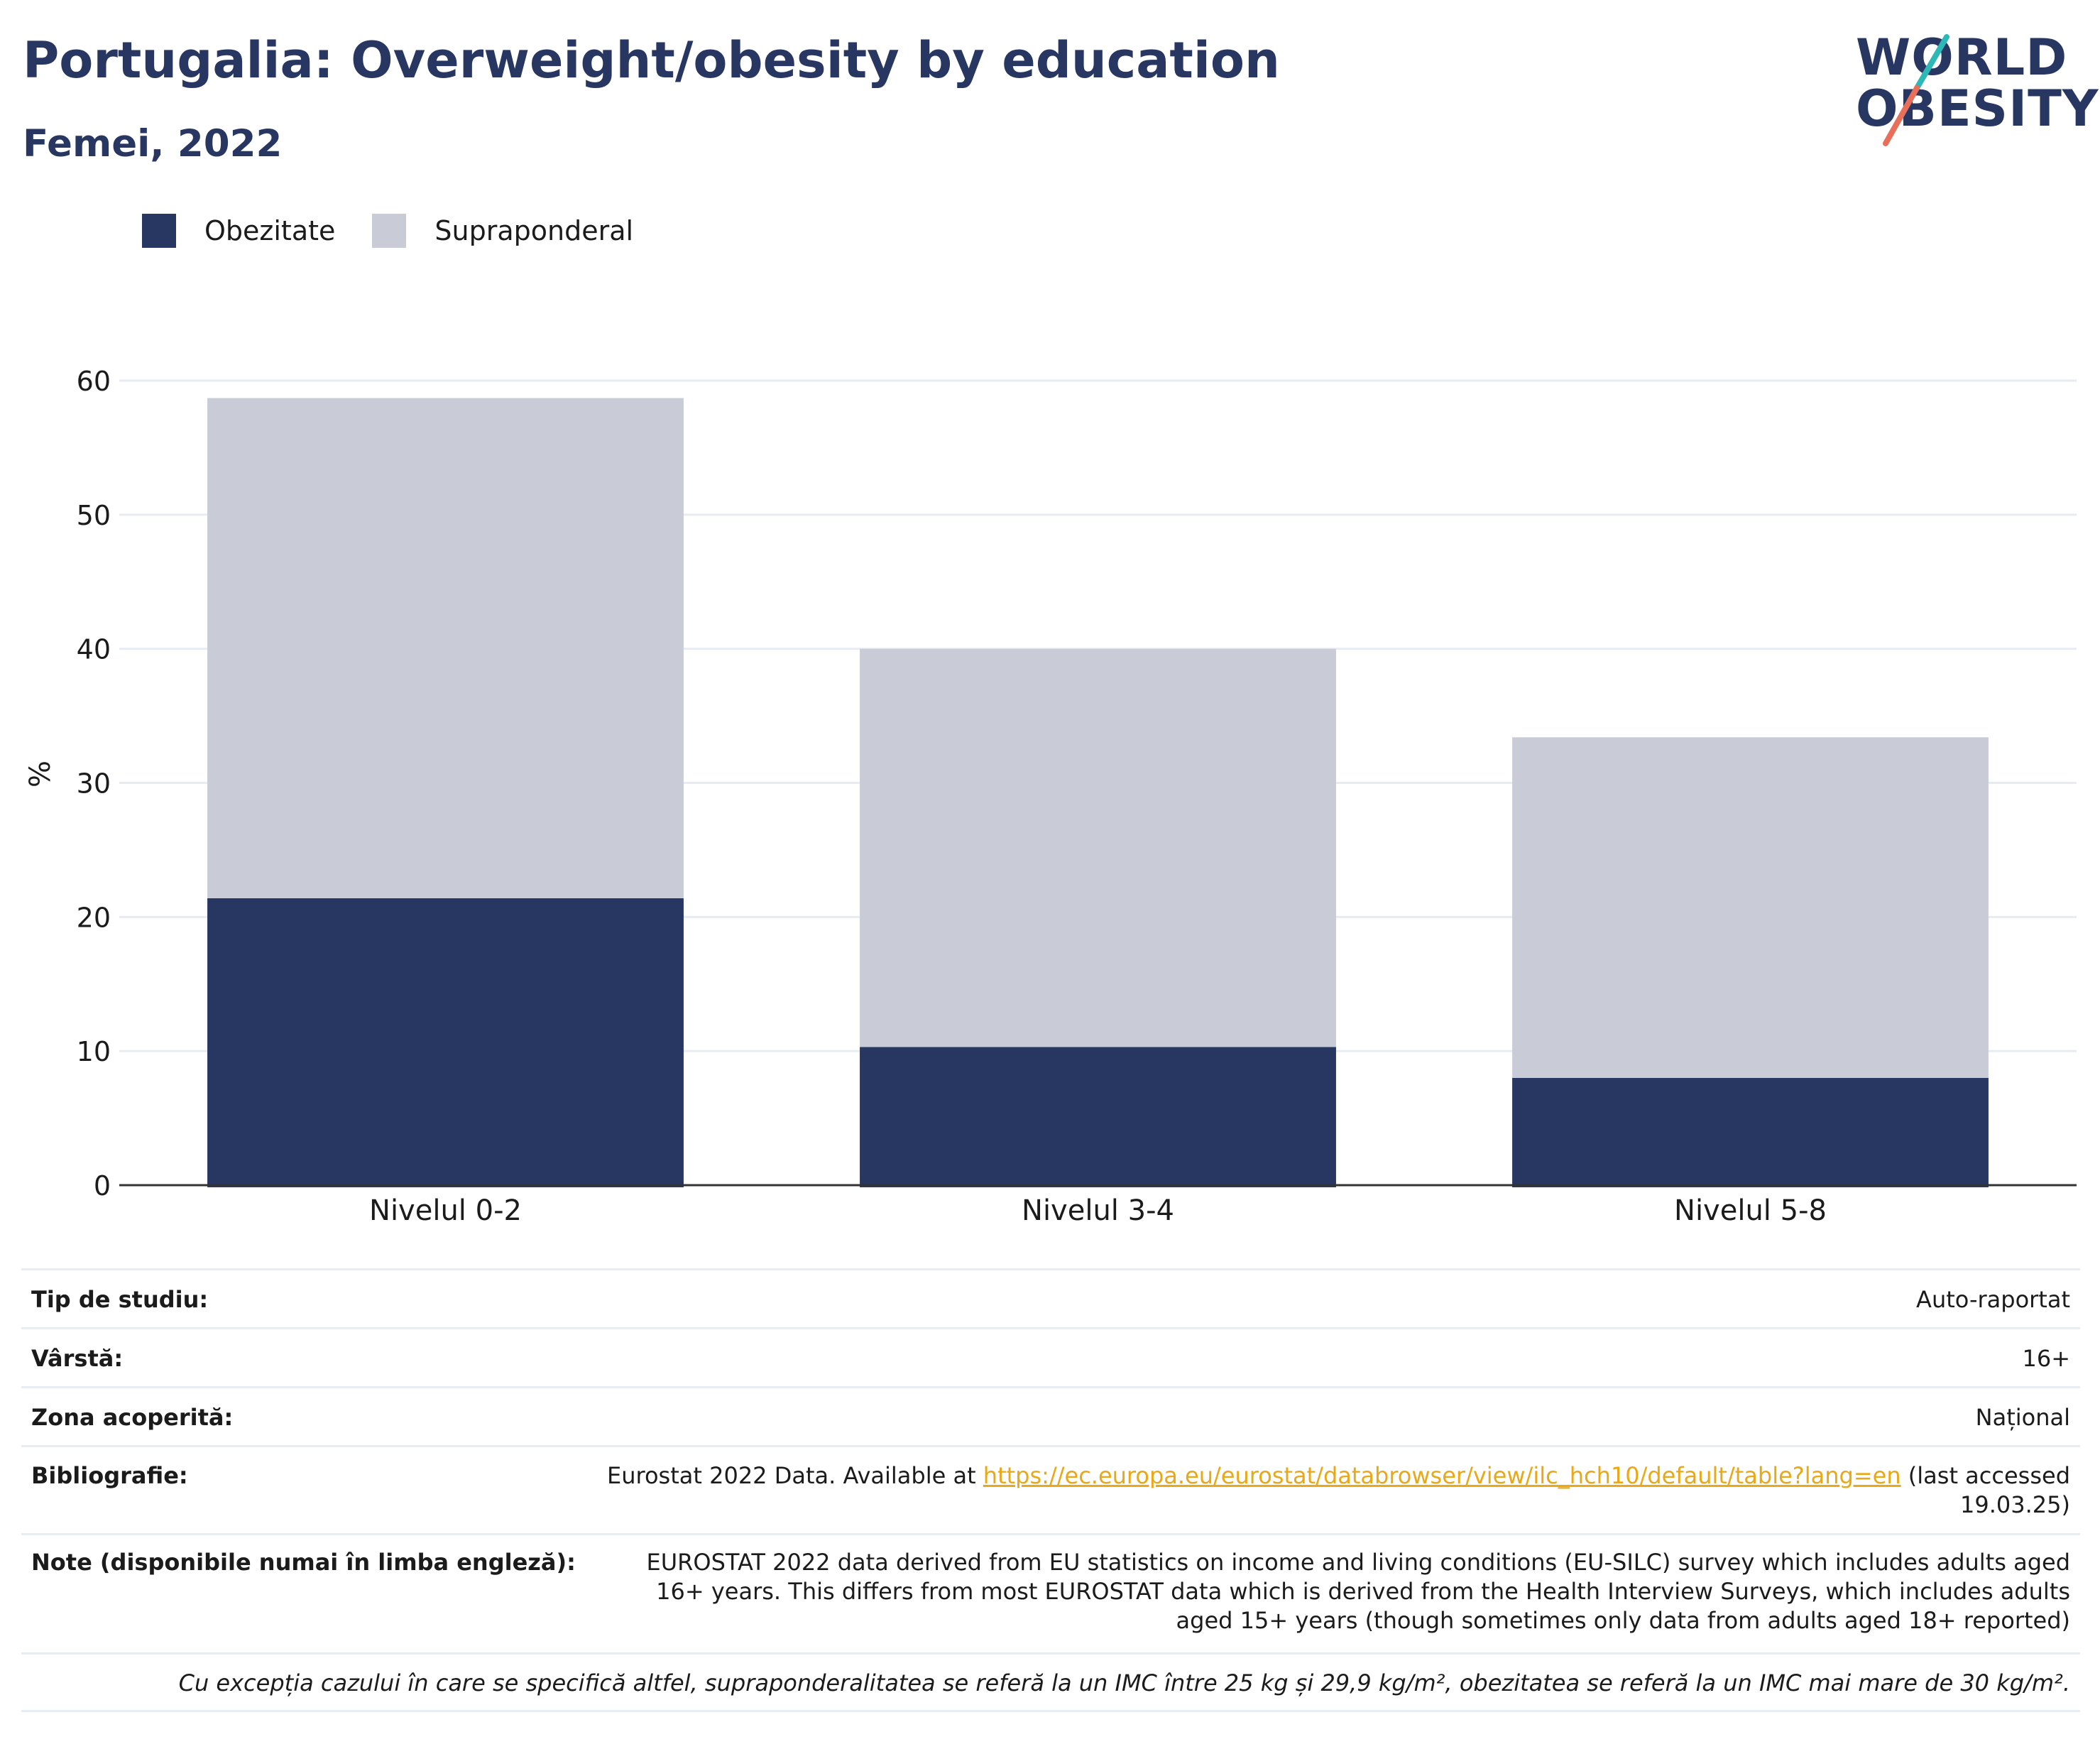 The image size is (2100, 1749). I want to click on legend-label-obesity: Obezitate, so click(270, 230).